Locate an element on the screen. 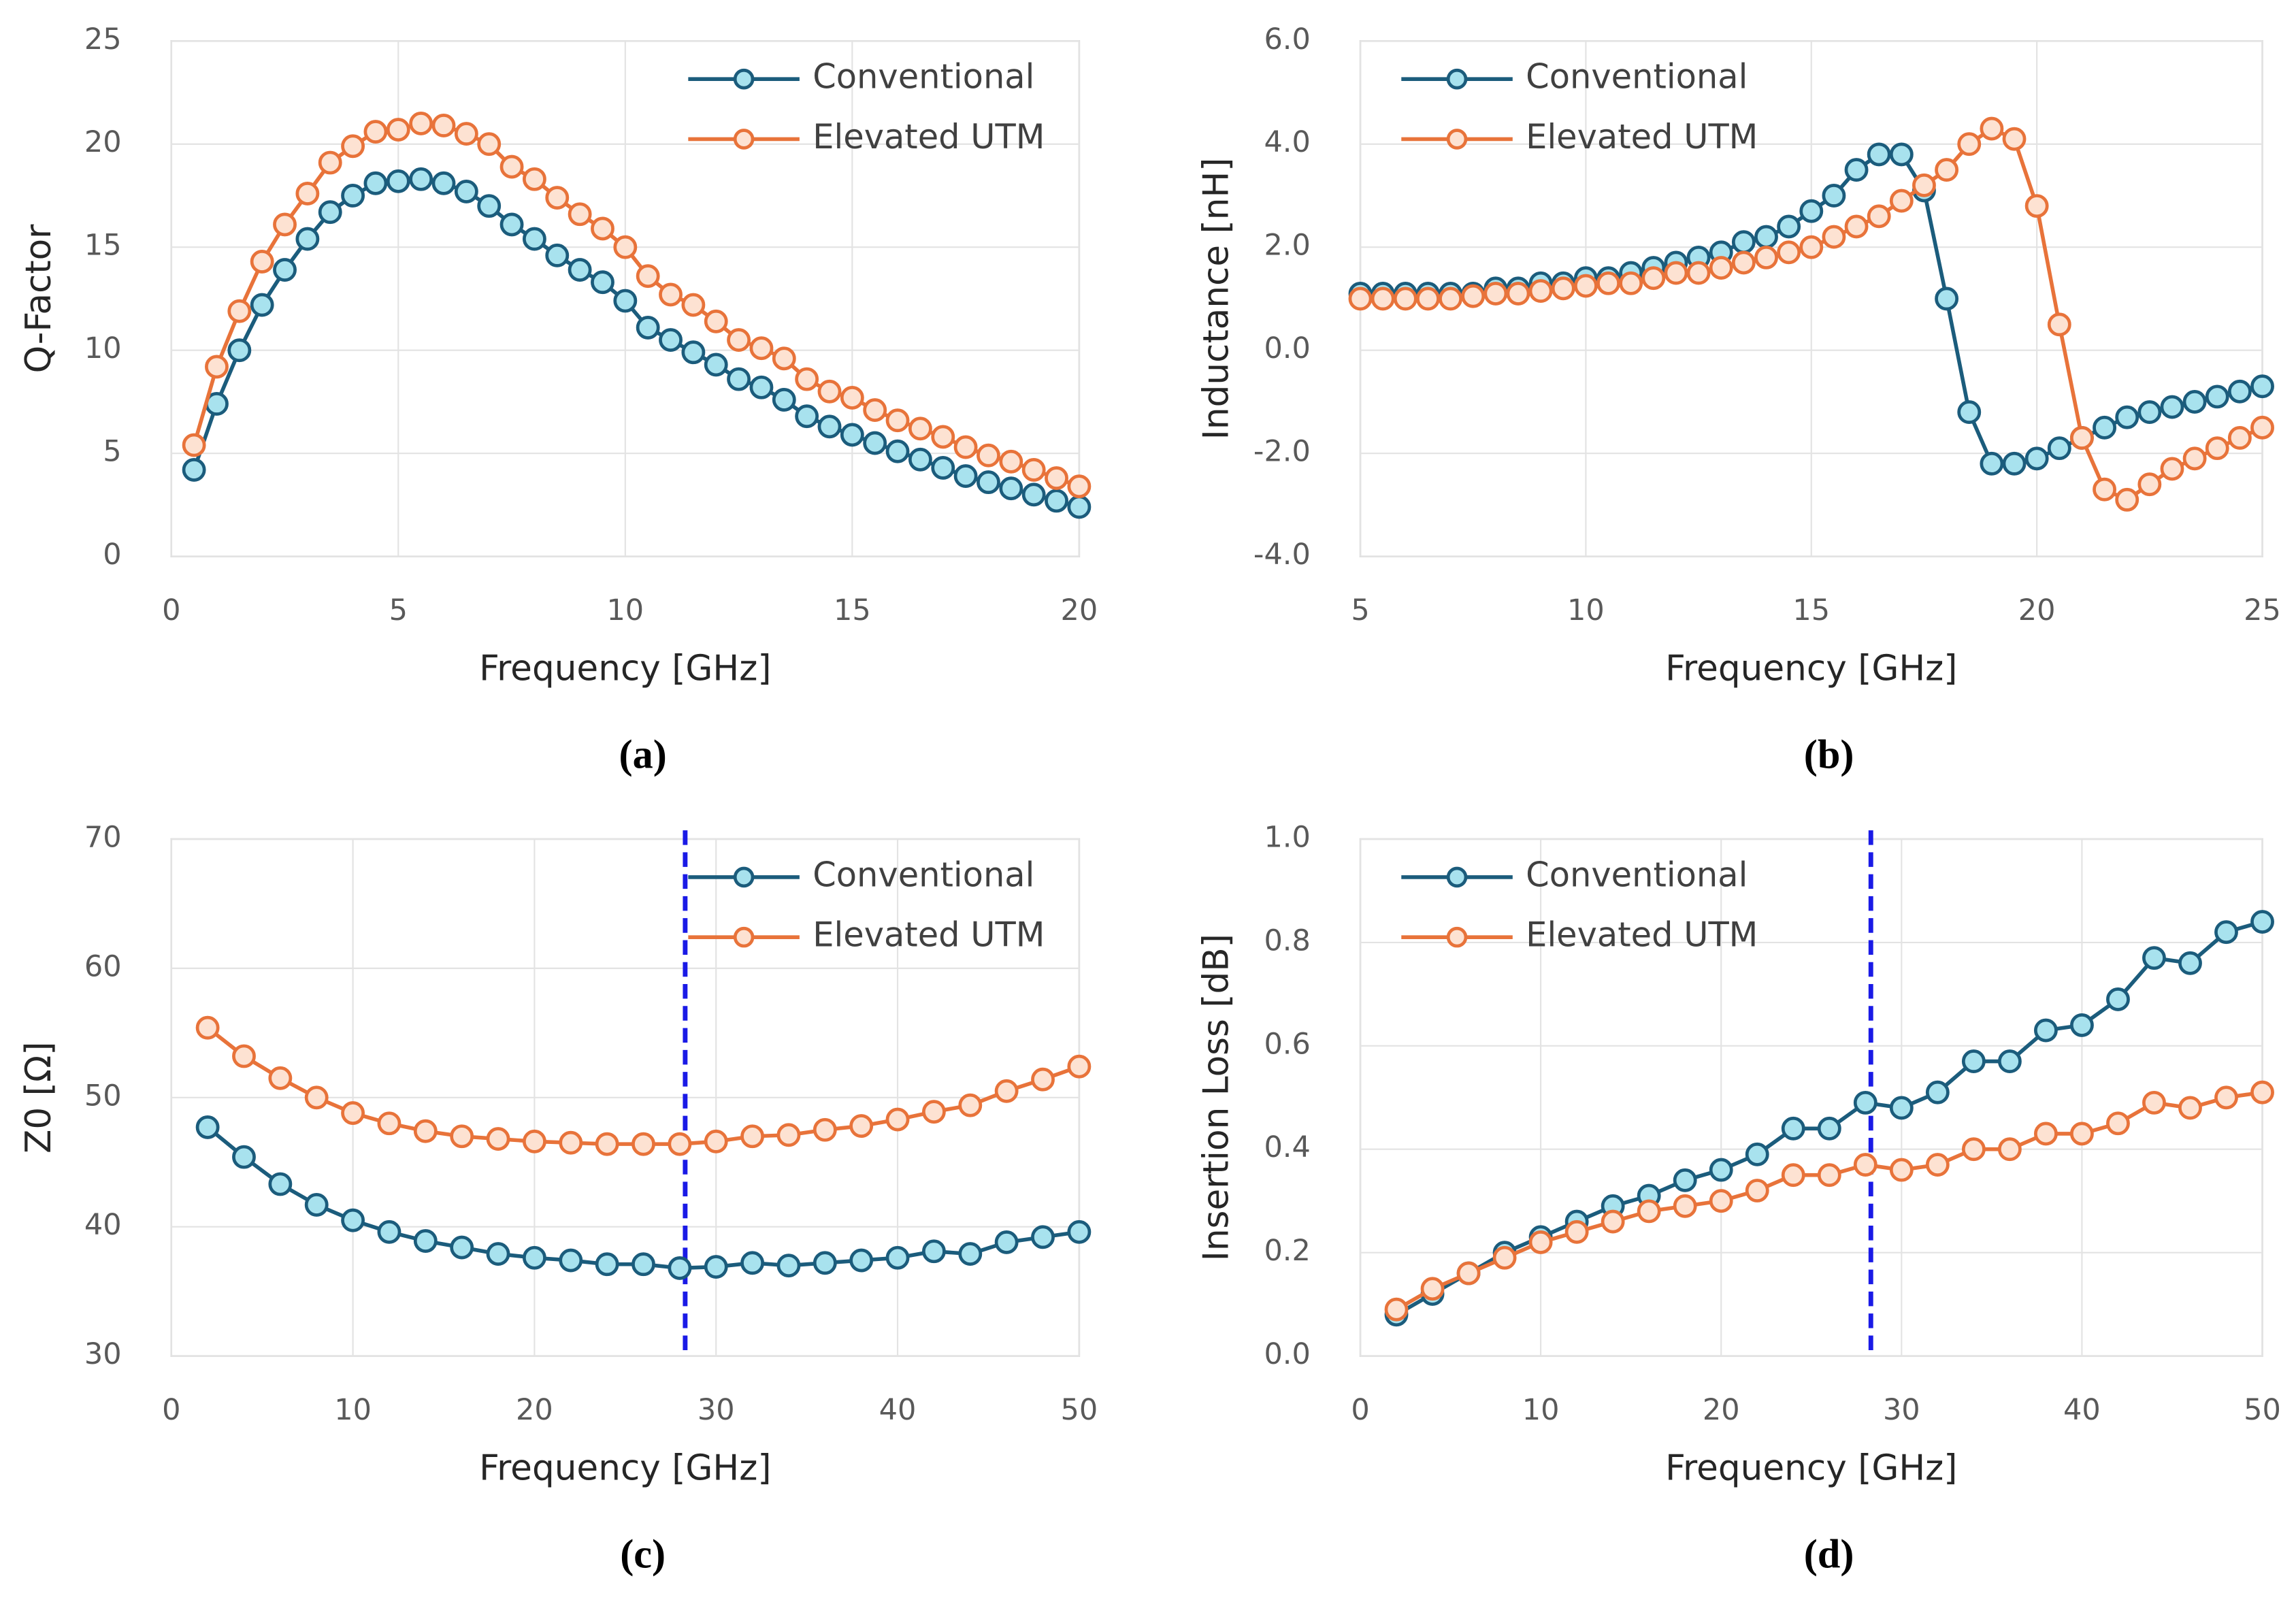 The image size is (2296, 1604). y-tick-label: 30 is located at coordinates (103, 1354).